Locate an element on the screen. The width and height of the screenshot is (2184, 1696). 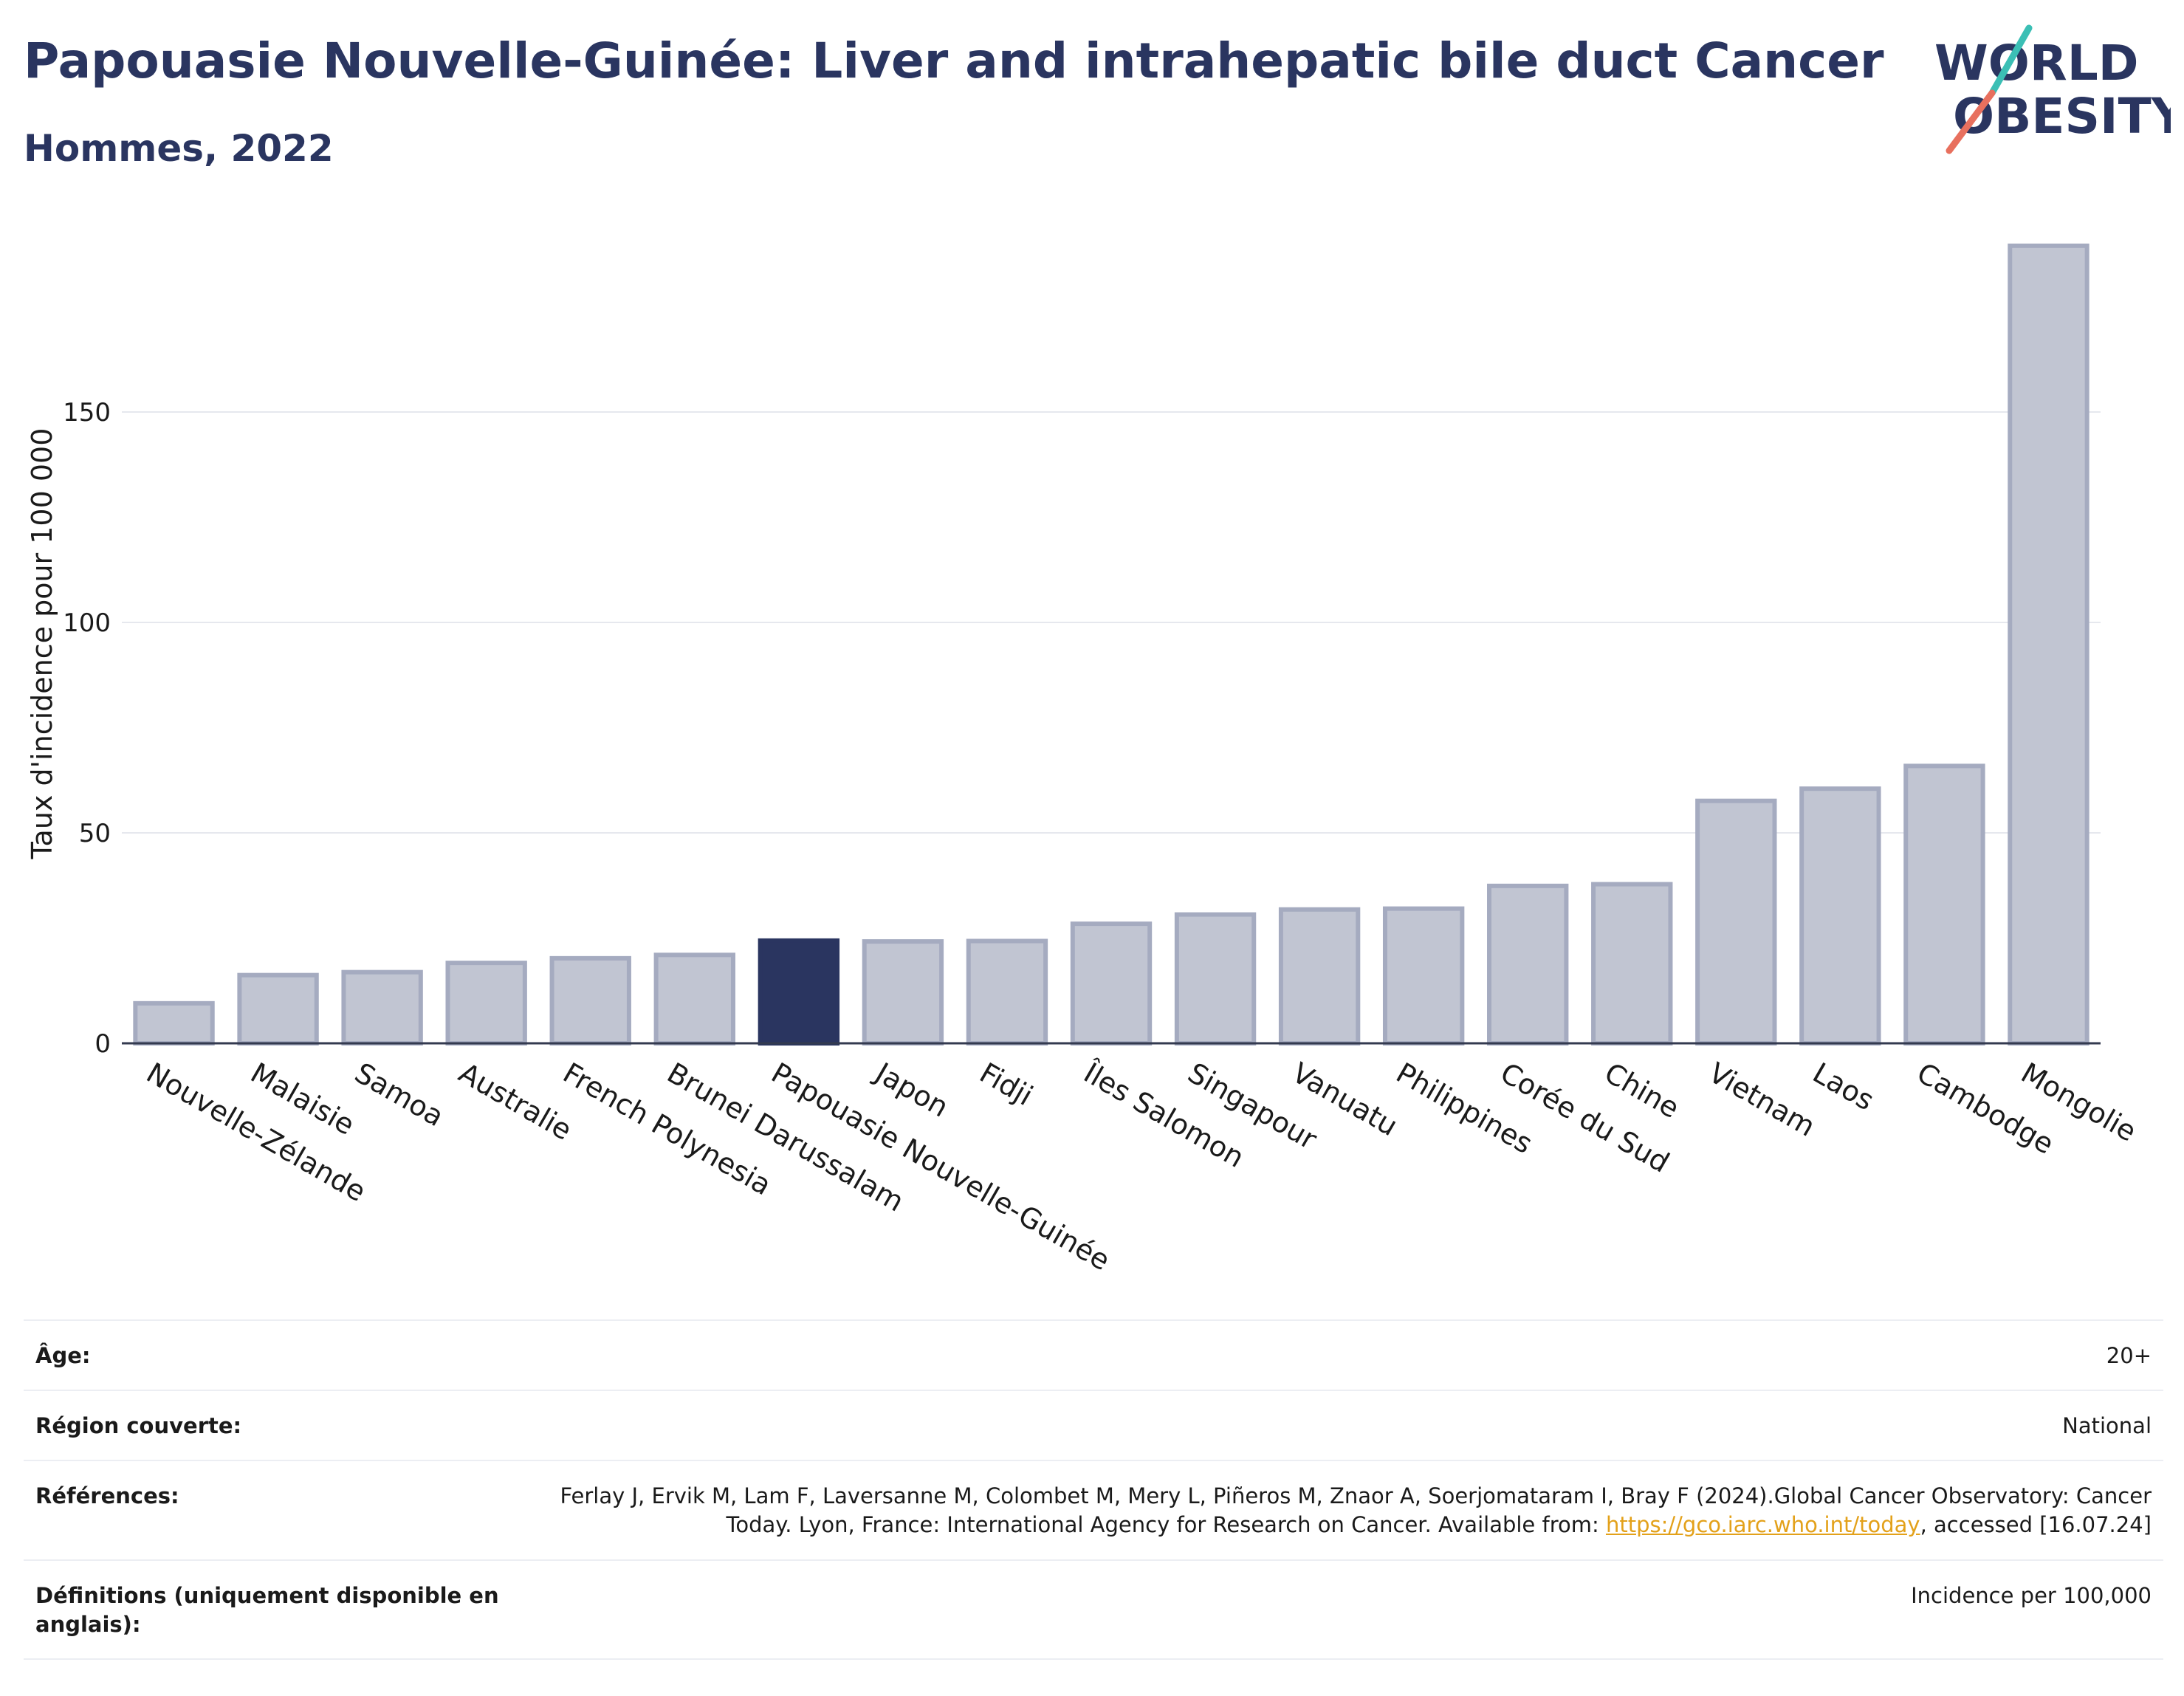
meta-row-region: Région couverte: National is located at coordinates (1093, 1425).